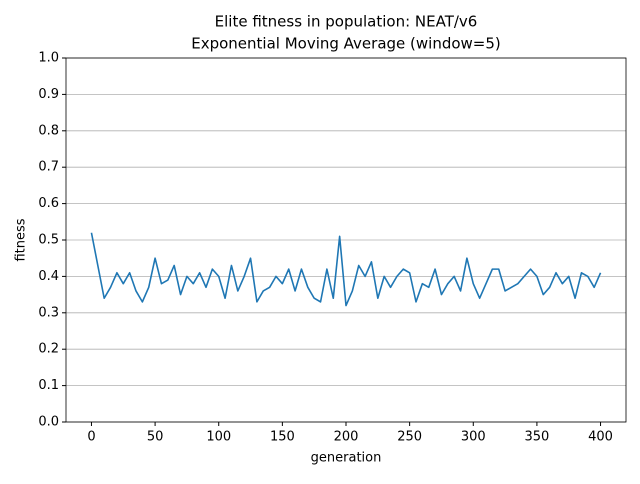  Describe the element at coordinates (218, 437) in the screenshot. I see `x-tick-label: 100` at that location.